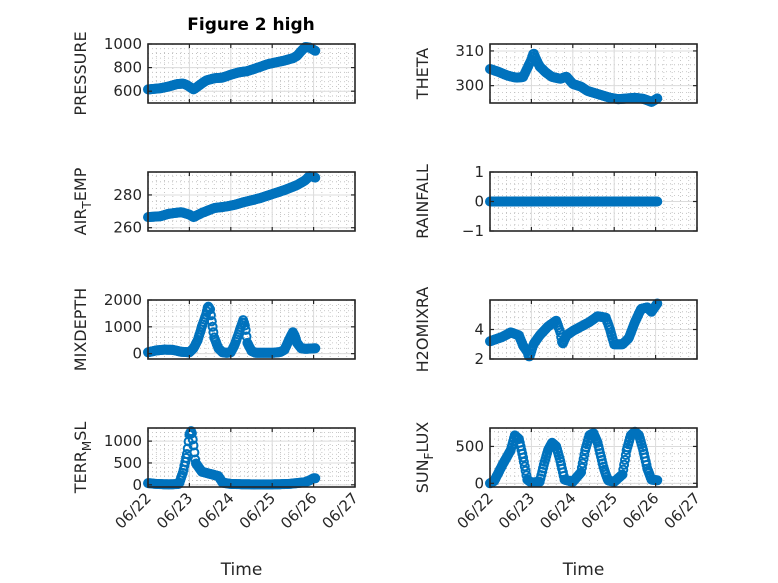  What do you see at coordinates (82, 201) in the screenshot?
I see `y-axis-label: AIRTEMP` at bounding box center [82, 201].